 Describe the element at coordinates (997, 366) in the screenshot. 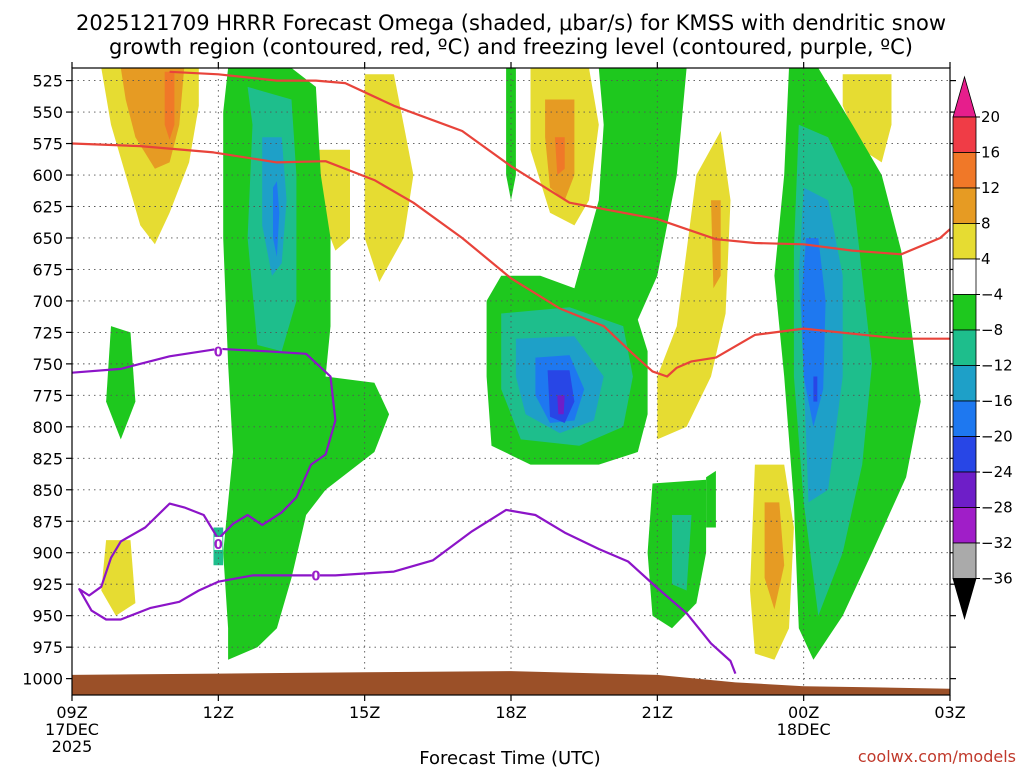

I see `colorbar-label: −12` at that location.